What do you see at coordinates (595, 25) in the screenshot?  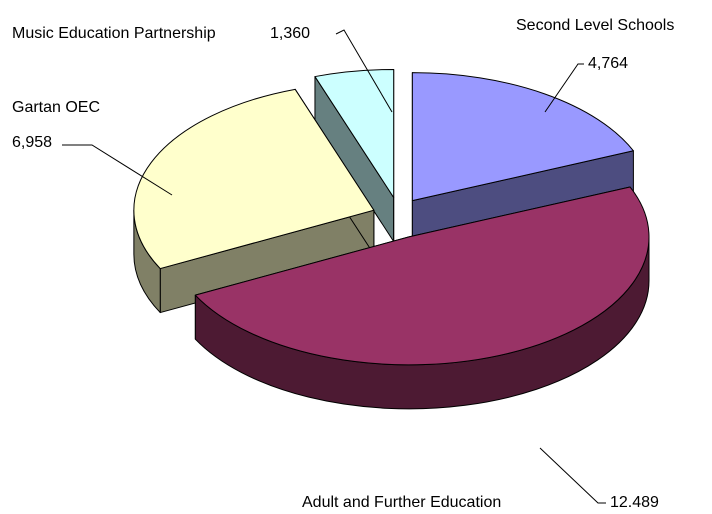 I see `category-label: Second Level Schools` at bounding box center [595, 25].